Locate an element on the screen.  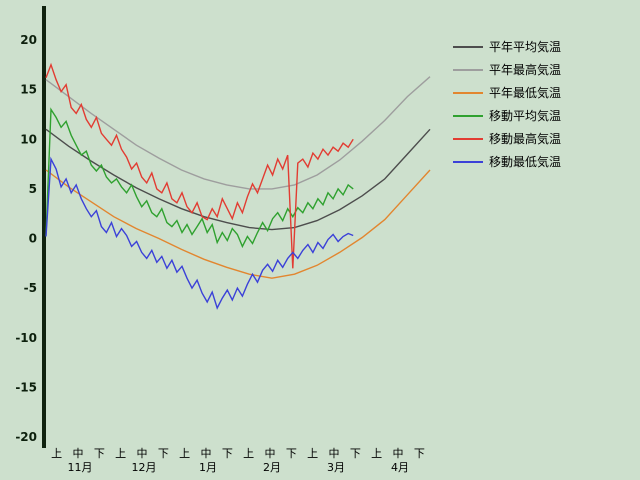
y-tick-label: -15 is located at coordinates (26, 387).